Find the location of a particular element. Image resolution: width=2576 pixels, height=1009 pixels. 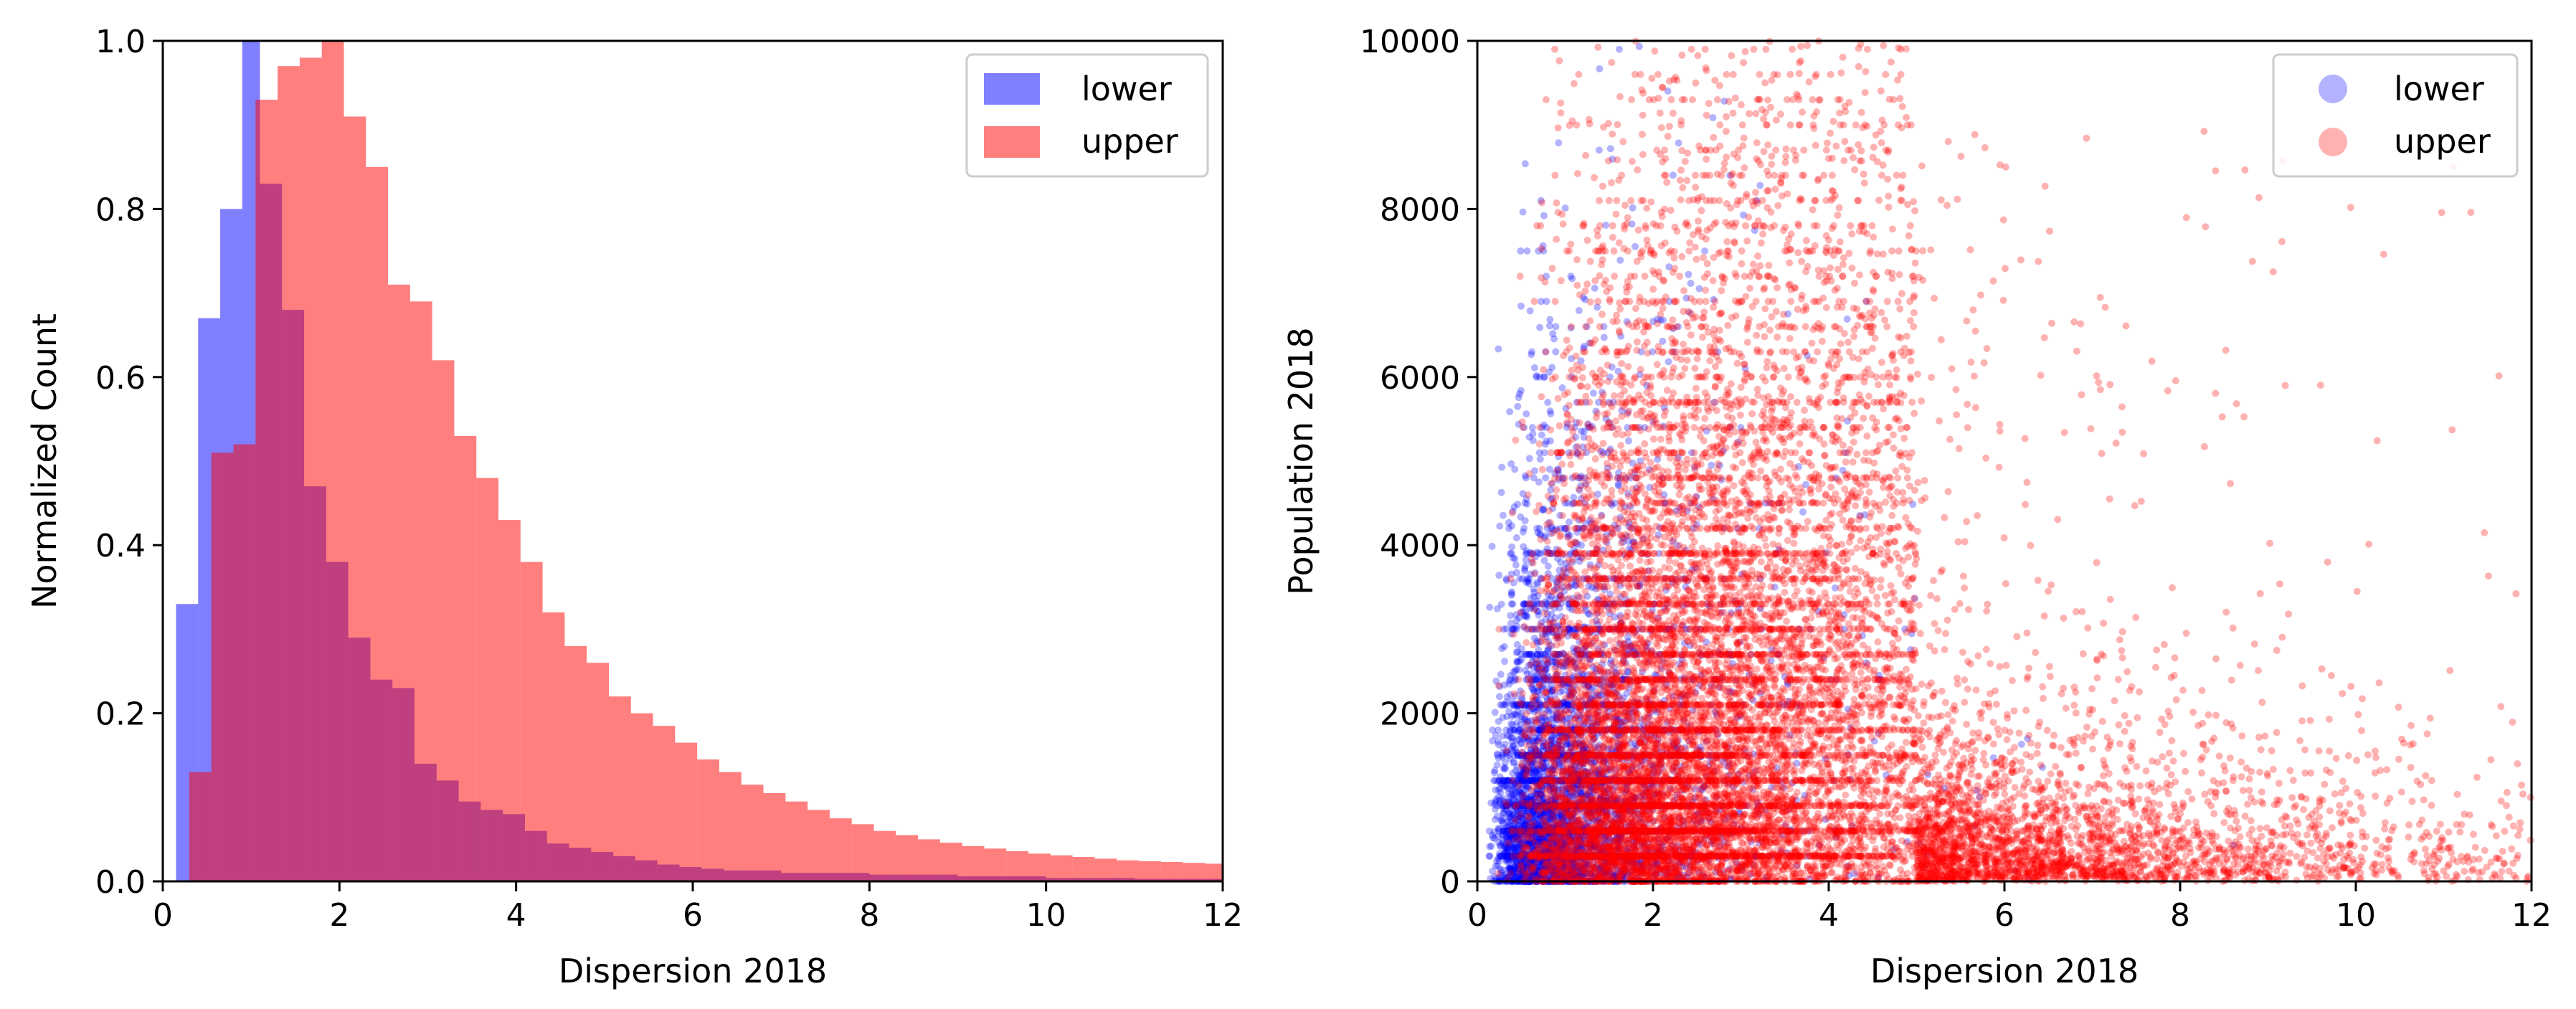

histogram-legend: lower upper is located at coordinates (1087, 115).